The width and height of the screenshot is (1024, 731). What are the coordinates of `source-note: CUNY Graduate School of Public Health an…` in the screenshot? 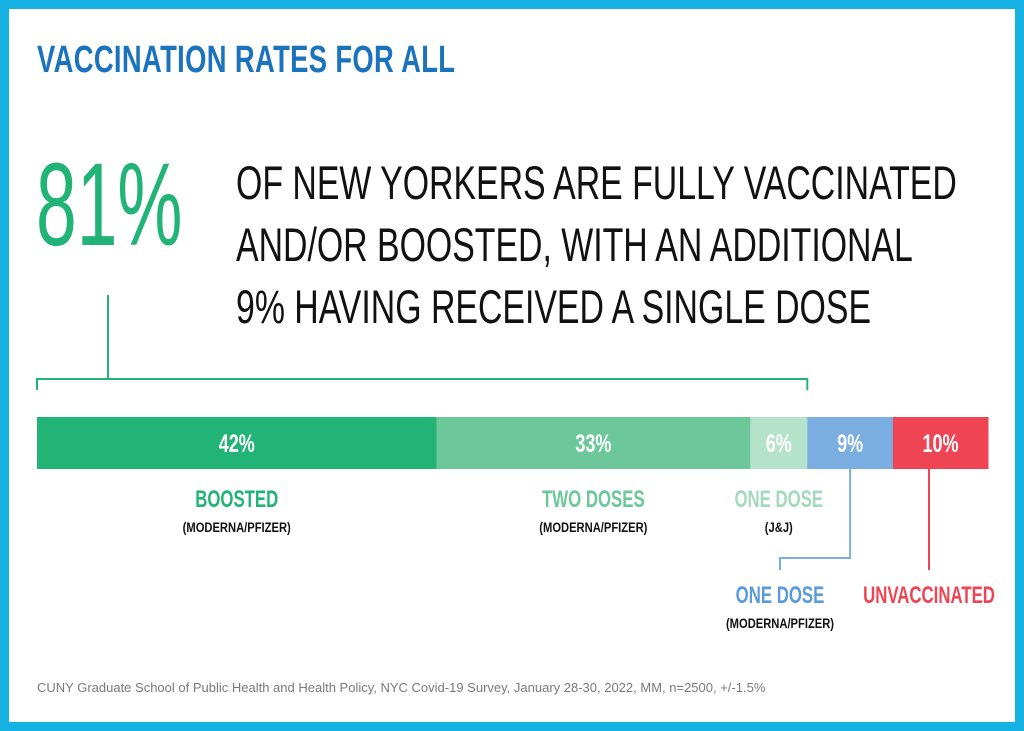 It's located at (401, 687).